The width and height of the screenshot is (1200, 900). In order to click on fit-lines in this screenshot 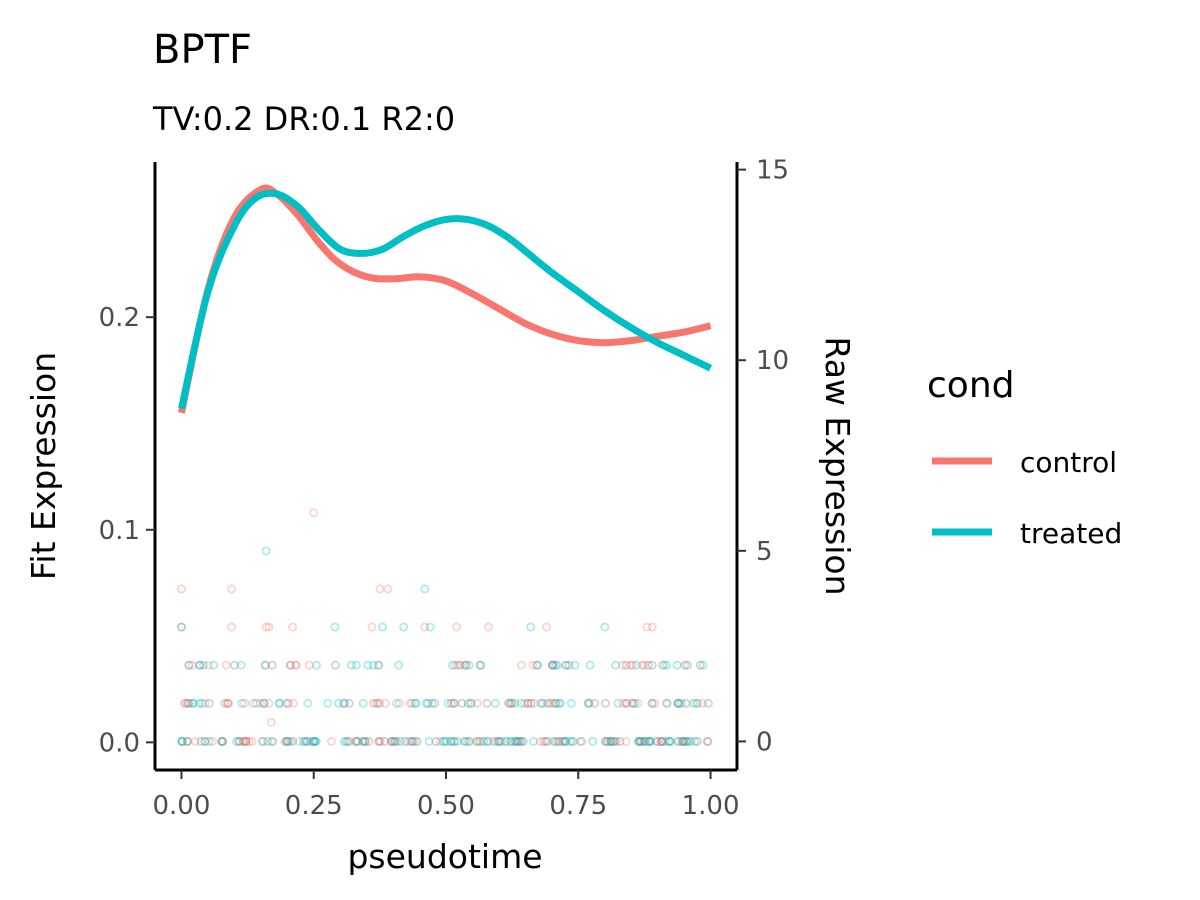, I will do `click(445, 299)`.